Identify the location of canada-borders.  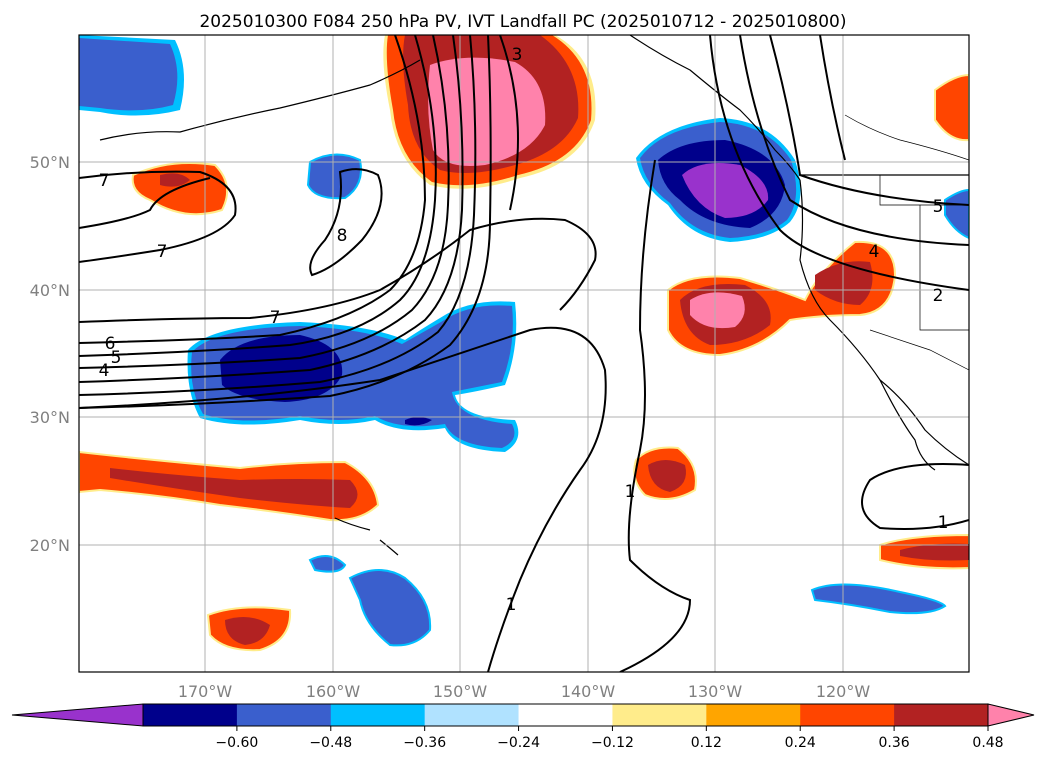
(906, 137).